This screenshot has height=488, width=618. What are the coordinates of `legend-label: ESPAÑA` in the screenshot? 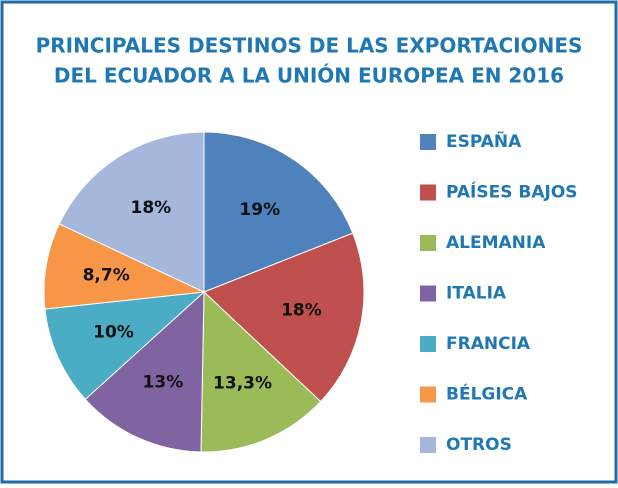 It's located at (484, 140).